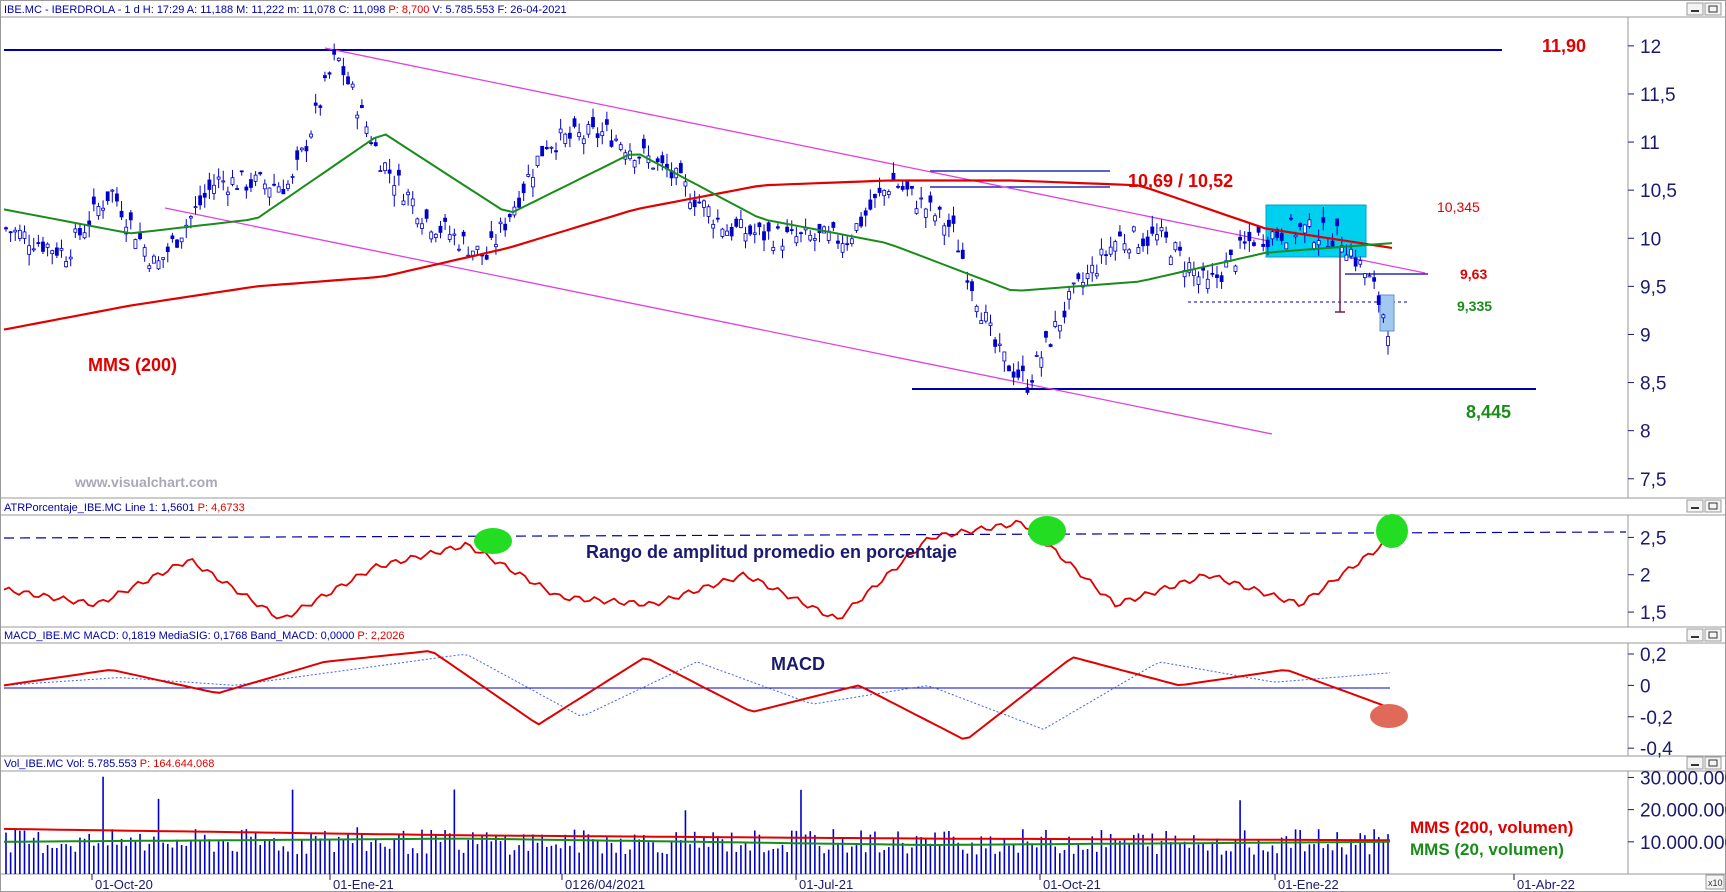 Image resolution: width=1726 pixels, height=892 pixels. Describe the element at coordinates (1695, 635) in the screenshot. I see `macd-minimize-button` at that location.